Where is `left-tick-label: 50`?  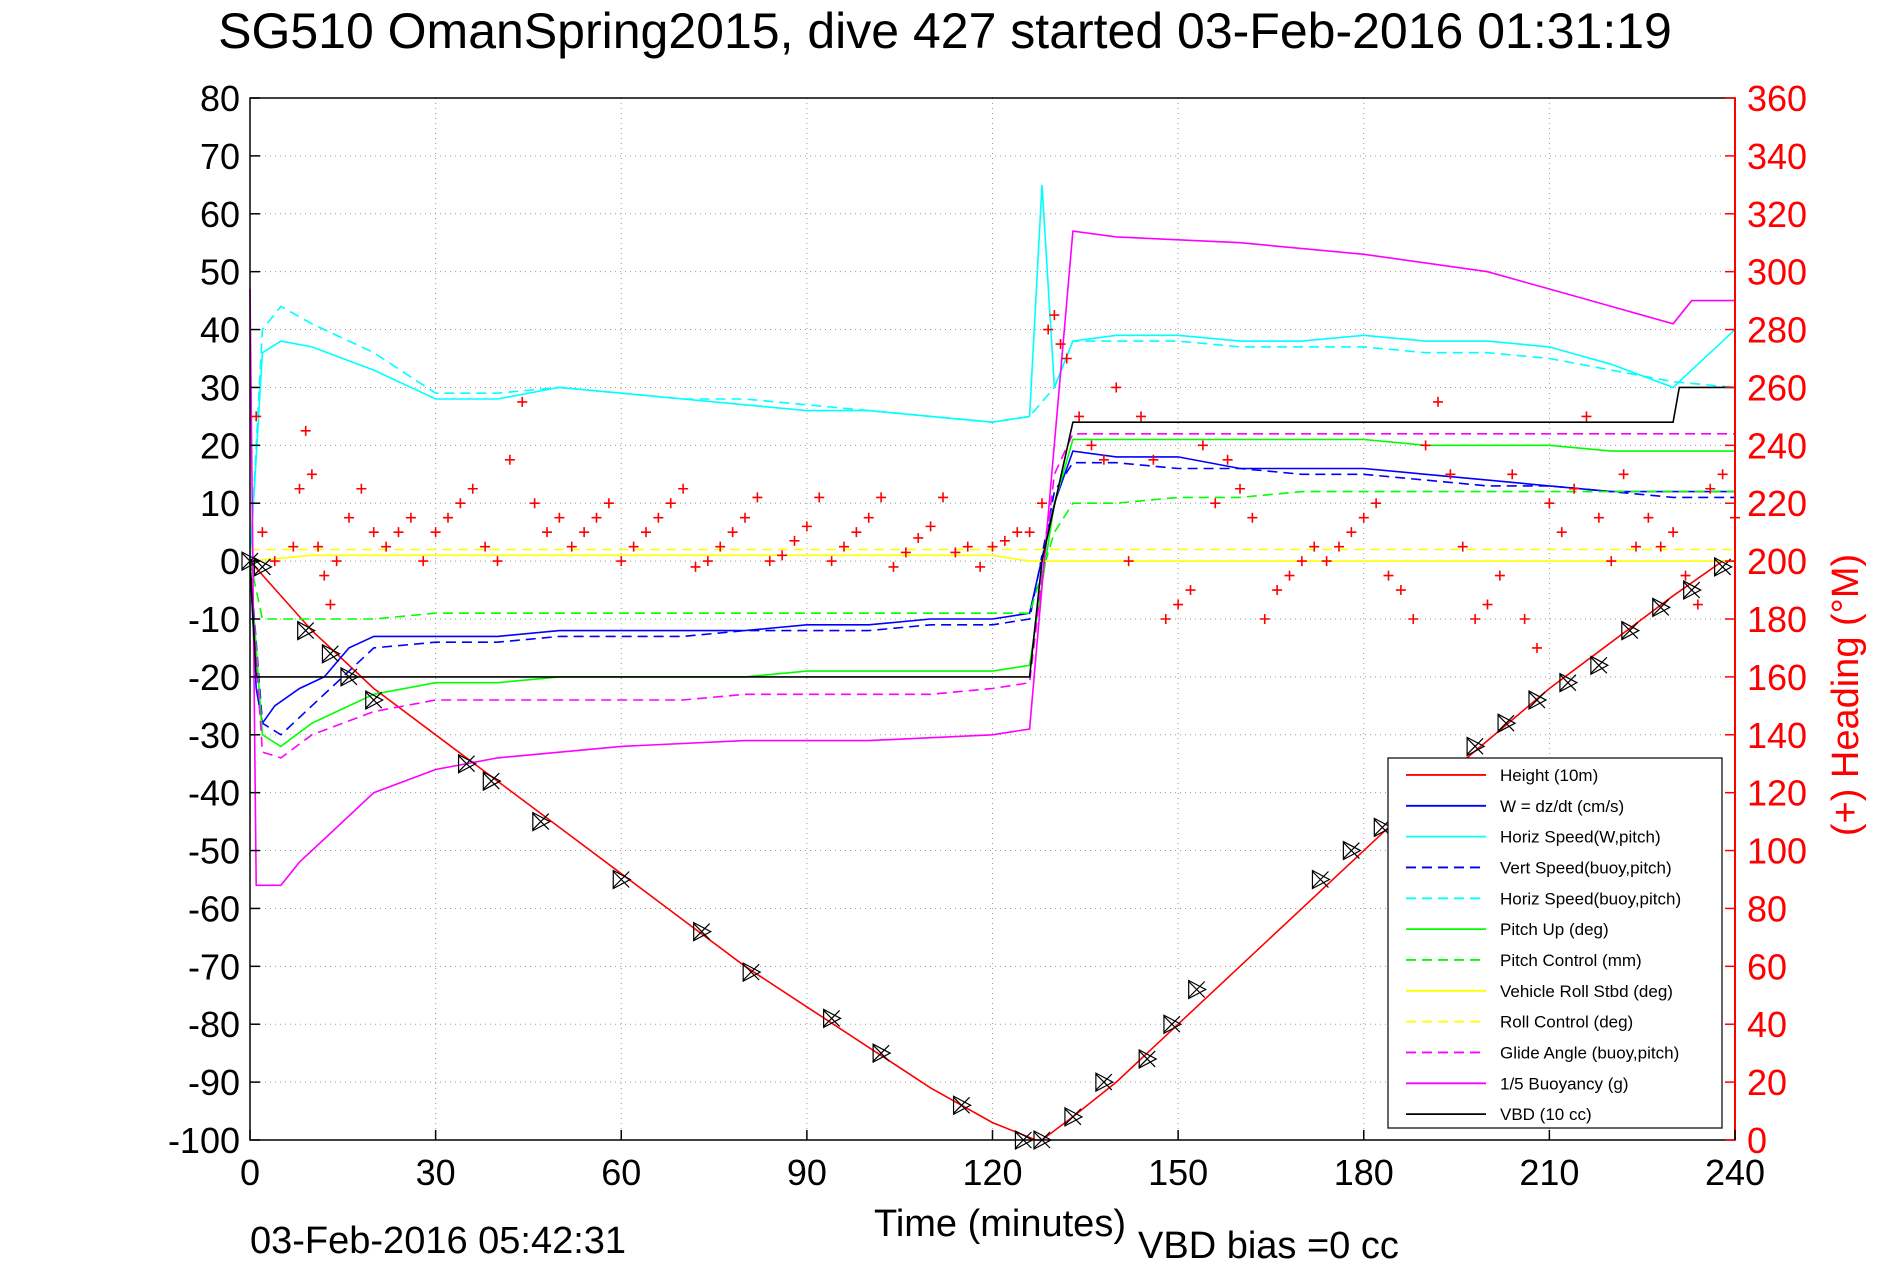 left-tick-label: 50 is located at coordinates (220, 272).